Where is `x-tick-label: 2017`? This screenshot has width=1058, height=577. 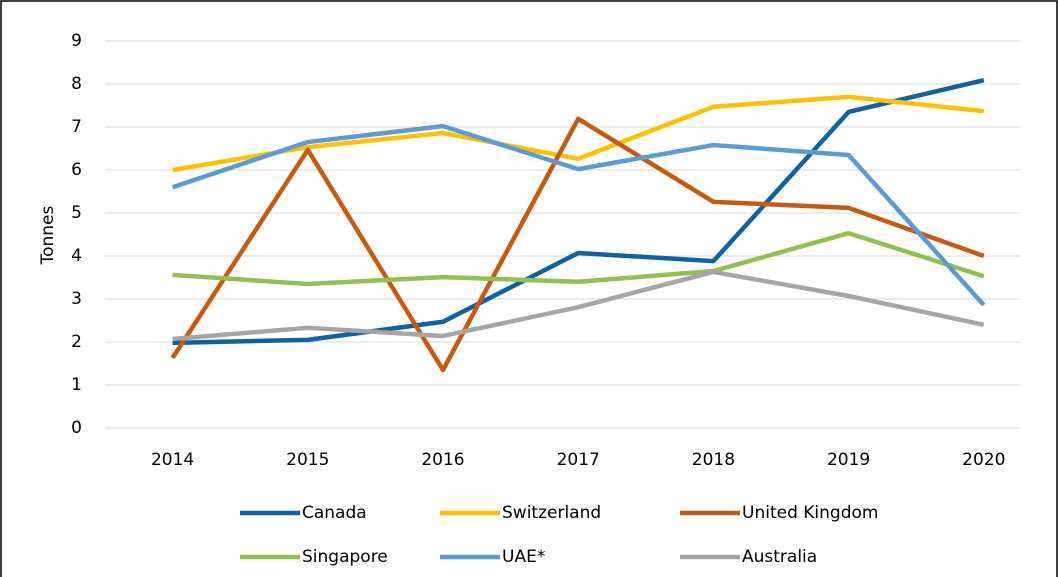 x-tick-label: 2017 is located at coordinates (578, 460).